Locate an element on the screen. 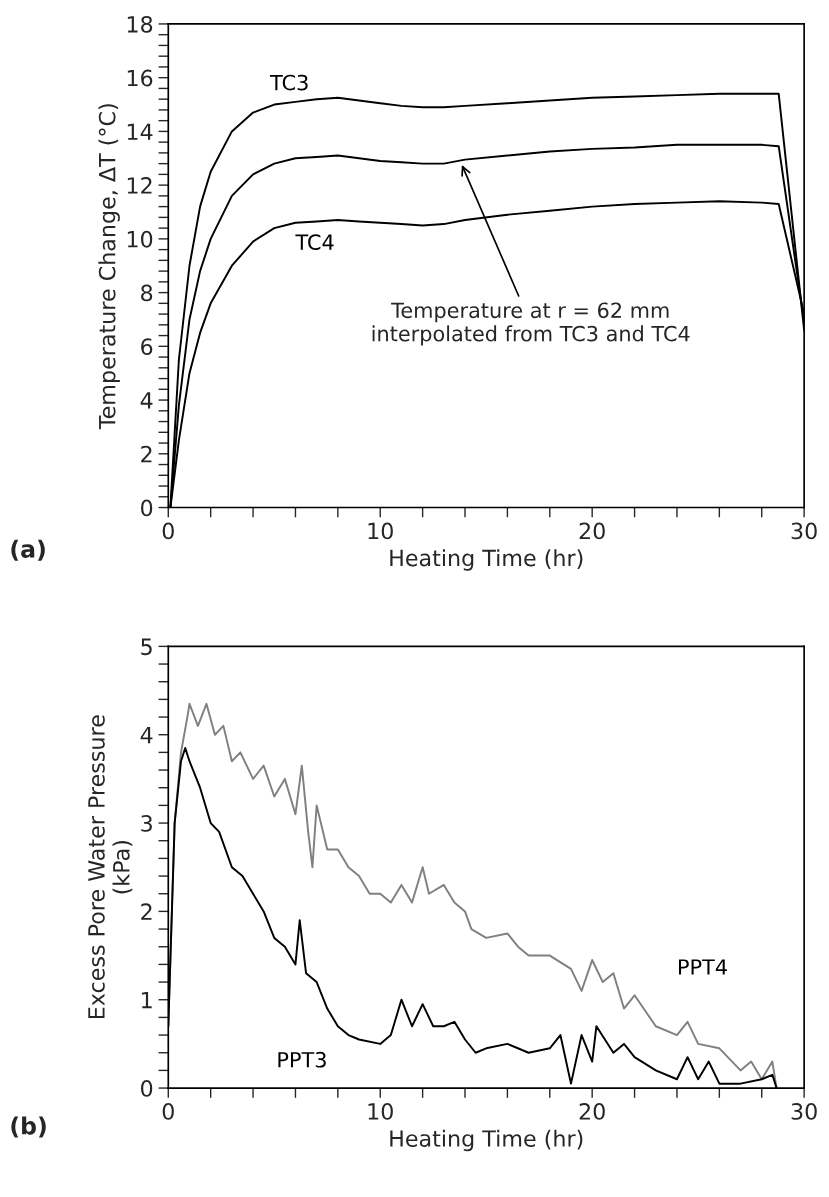 Image resolution: width=829 pixels, height=1197 pixels. y-tick-label: 12 is located at coordinates (139, 185).